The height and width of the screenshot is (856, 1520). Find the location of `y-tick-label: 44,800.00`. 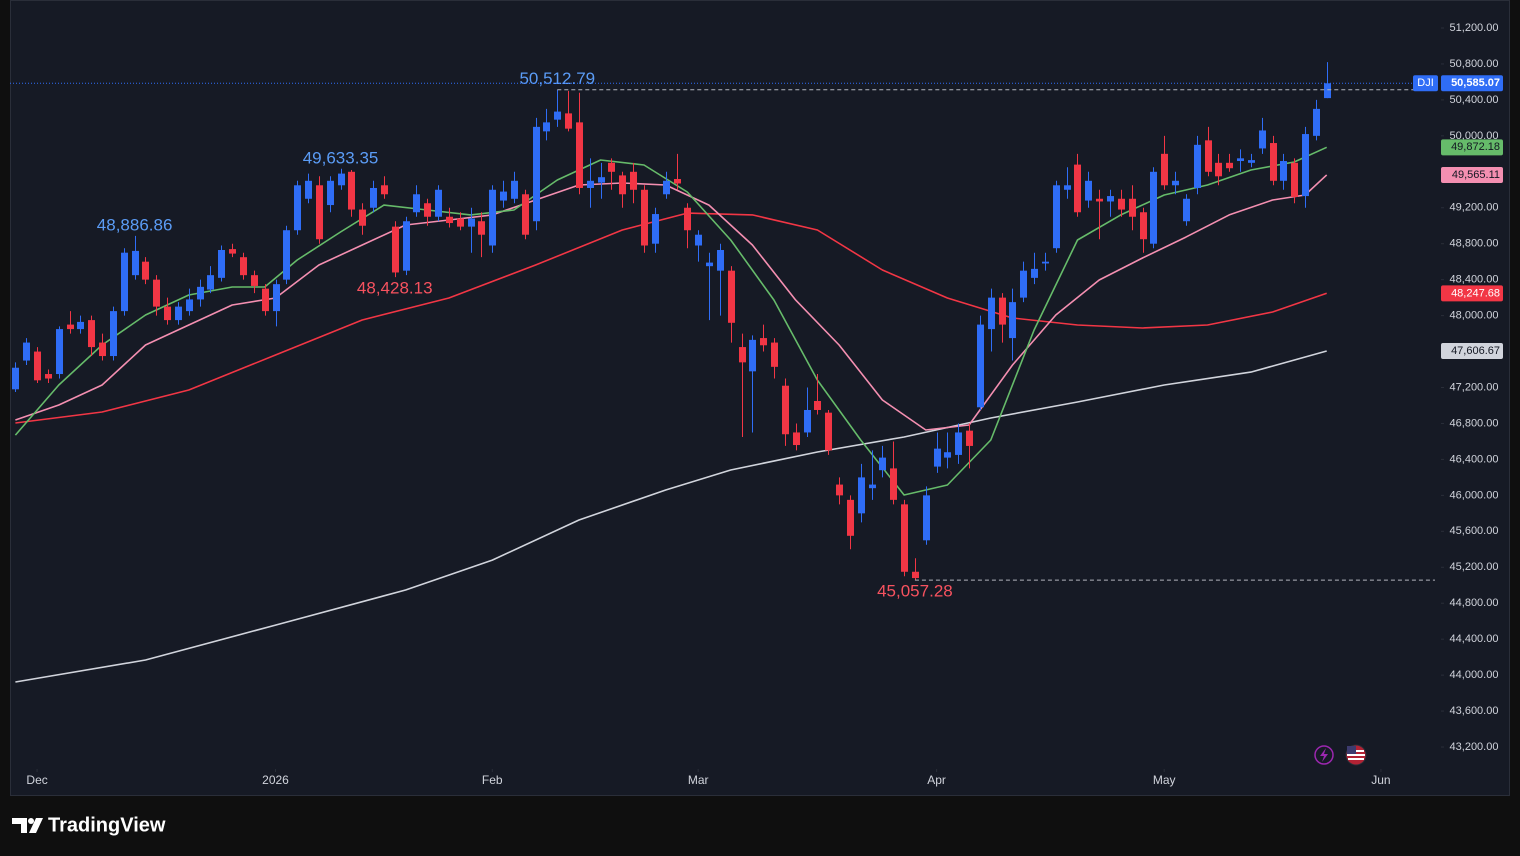

y-tick-label: 44,800.00 is located at coordinates (1474, 603).